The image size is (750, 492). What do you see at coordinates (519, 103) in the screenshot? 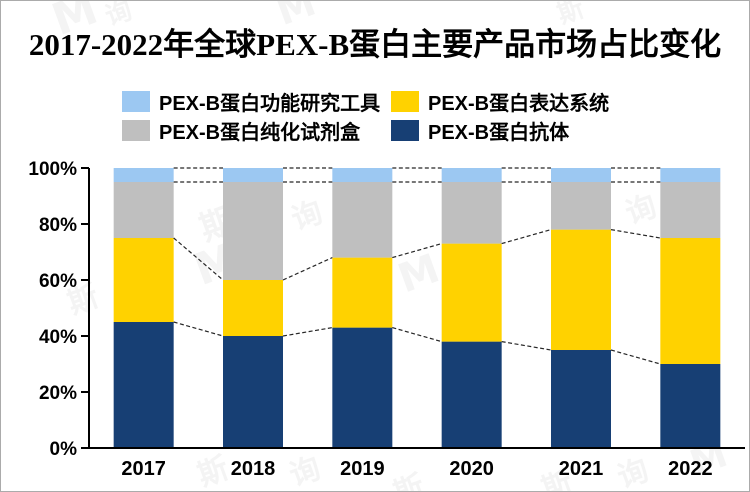
I see `legend-label: PEX-B蛋白表达系统` at bounding box center [519, 103].